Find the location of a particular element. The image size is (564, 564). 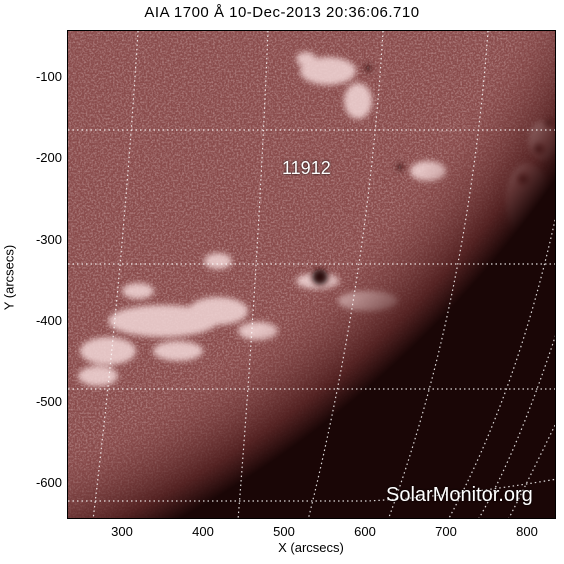

x-tick-label: 800 is located at coordinates (527, 531).